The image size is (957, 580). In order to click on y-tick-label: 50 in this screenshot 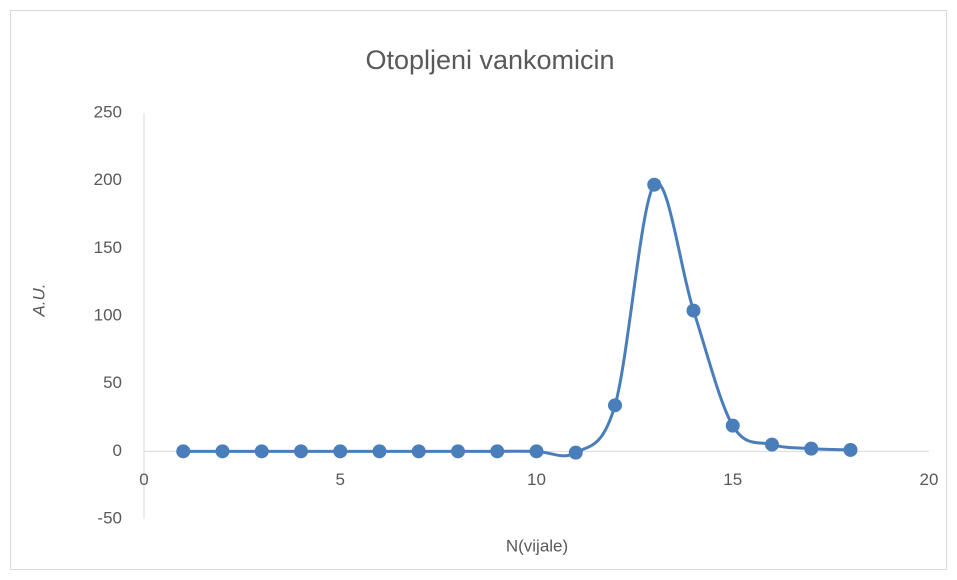, I will do `click(112, 382)`.